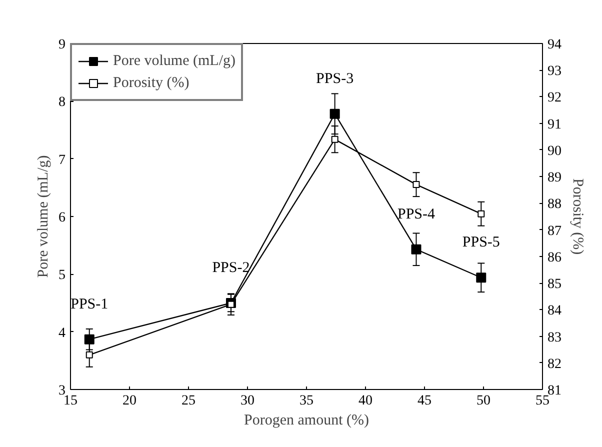 This screenshot has height=447, width=602. Describe the element at coordinates (62, 333) in the screenshot. I see `y-tick-label: 4` at that location.